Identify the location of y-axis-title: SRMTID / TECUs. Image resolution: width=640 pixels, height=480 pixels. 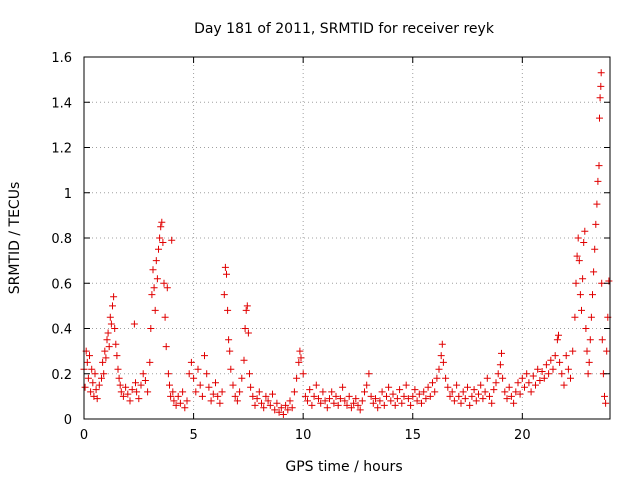
(15, 238).